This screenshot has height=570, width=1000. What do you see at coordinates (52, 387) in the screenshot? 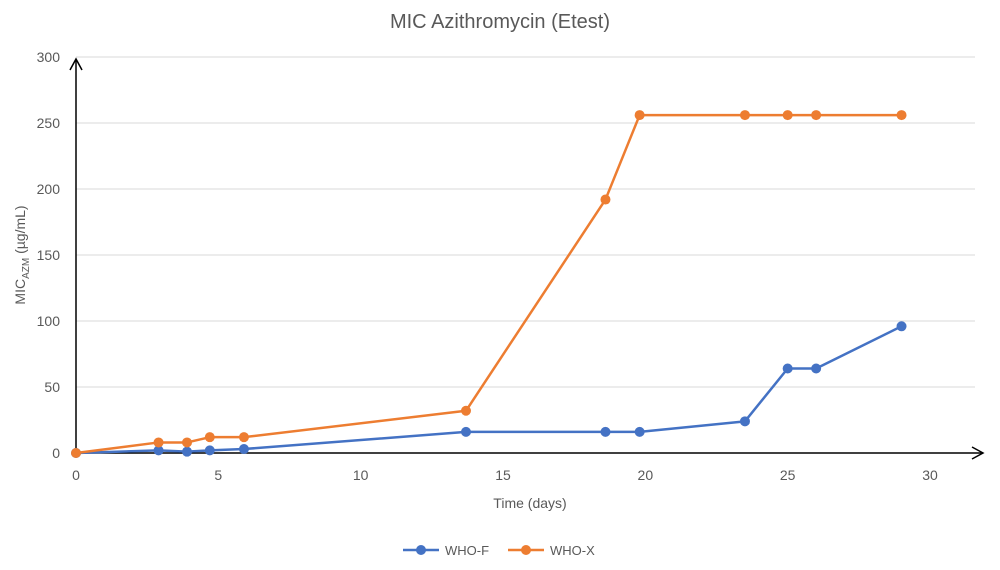
I see `y-tick-label: 50` at bounding box center [52, 387].